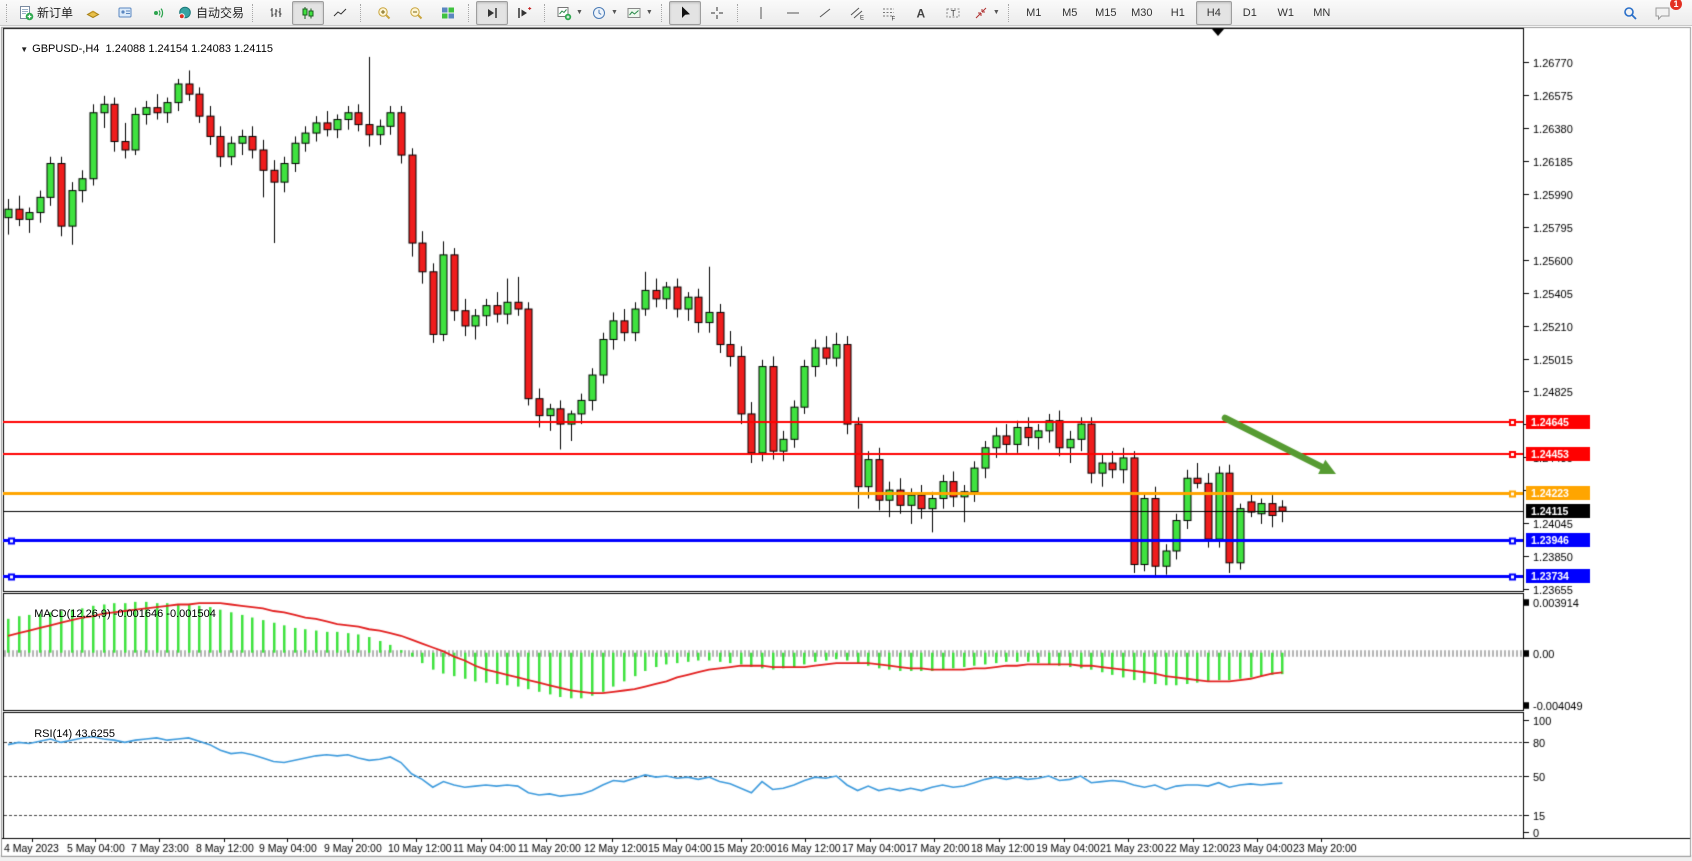 This screenshot has height=861, width=1692. What do you see at coordinates (1034, 12) in the screenshot?
I see `tab-timeframe-M1: M1` at bounding box center [1034, 12].